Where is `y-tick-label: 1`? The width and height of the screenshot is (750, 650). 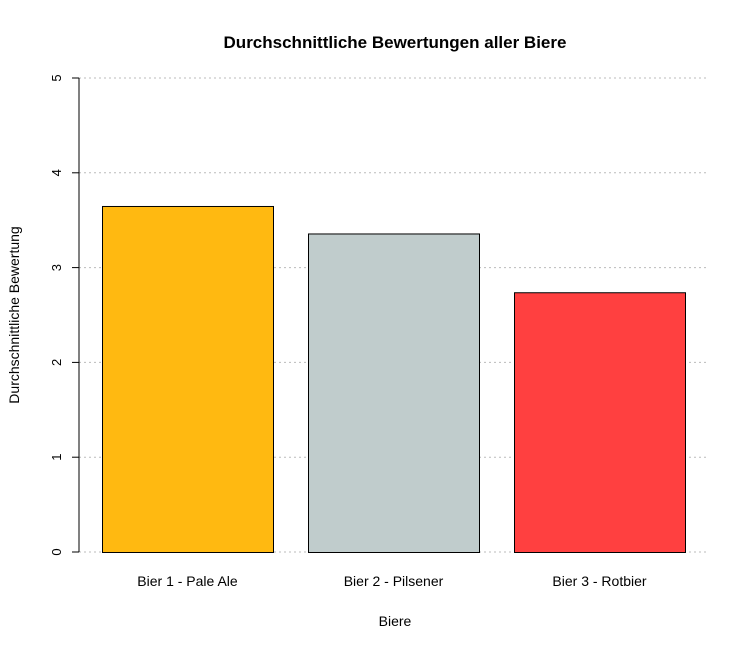 y-tick-label: 1 is located at coordinates (56, 457).